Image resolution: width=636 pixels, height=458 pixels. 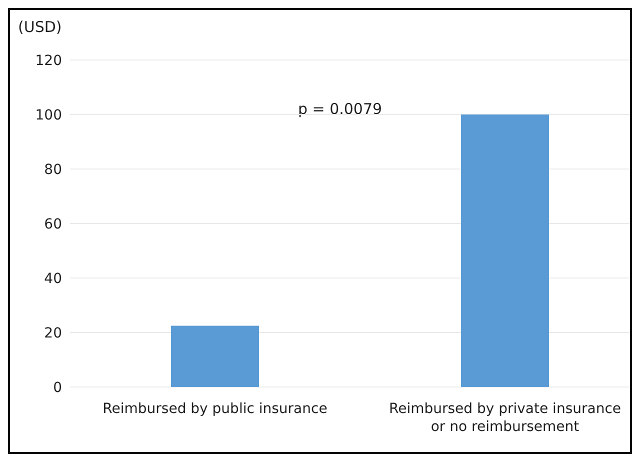 I want to click on y-tick-label: 60, so click(x=53, y=224).